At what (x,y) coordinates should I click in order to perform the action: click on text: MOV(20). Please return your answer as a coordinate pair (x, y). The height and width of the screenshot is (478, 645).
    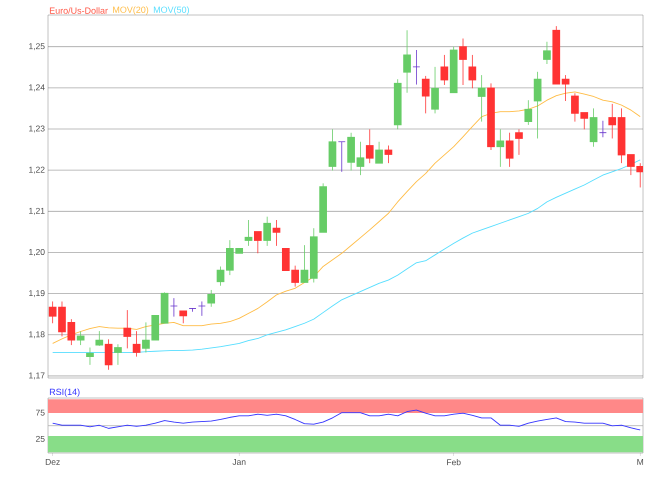
    Looking at the image, I should click on (130, 10).